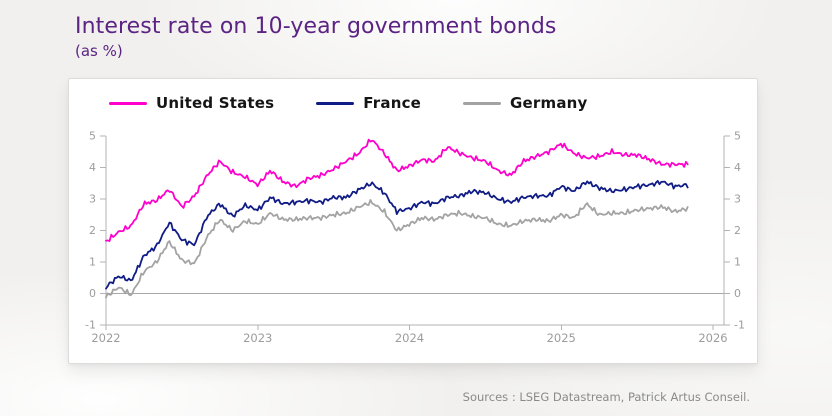 Image resolution: width=832 pixels, height=416 pixels. I want to click on svg-text: 2024, so click(409, 338).